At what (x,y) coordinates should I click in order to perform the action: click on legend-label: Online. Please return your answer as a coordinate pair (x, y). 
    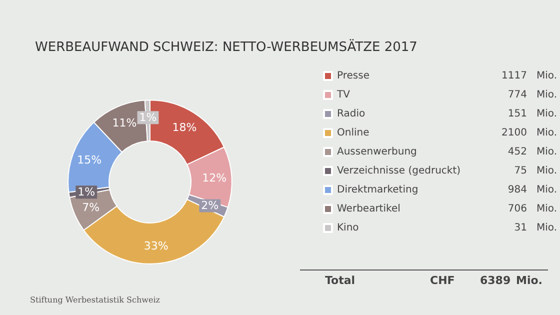
    Looking at the image, I should click on (353, 133).